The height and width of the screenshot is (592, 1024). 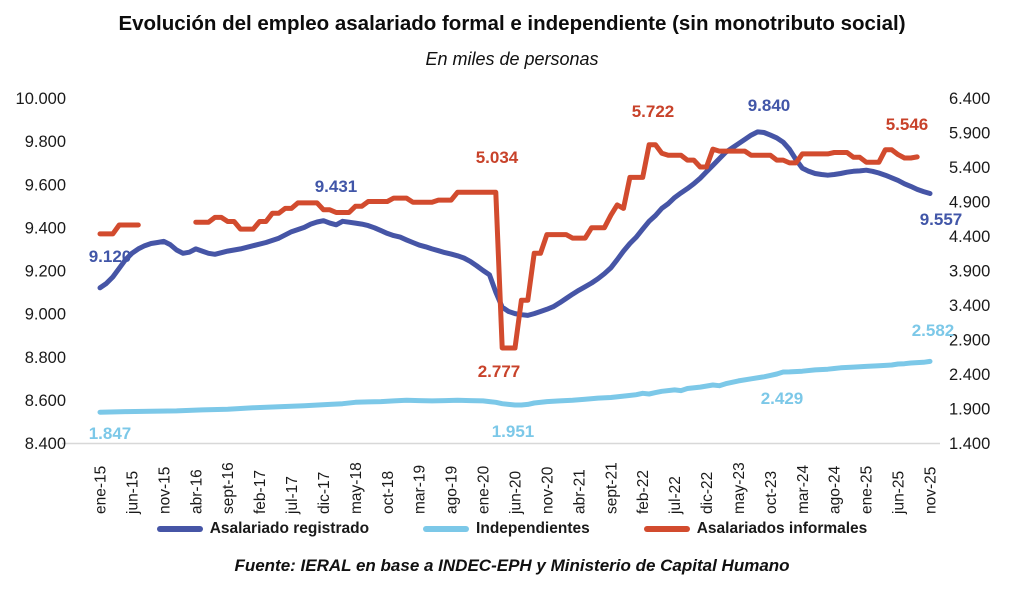 What do you see at coordinates (45, 444) in the screenshot?
I see `y-axis-left-label: 8.400` at bounding box center [45, 444].